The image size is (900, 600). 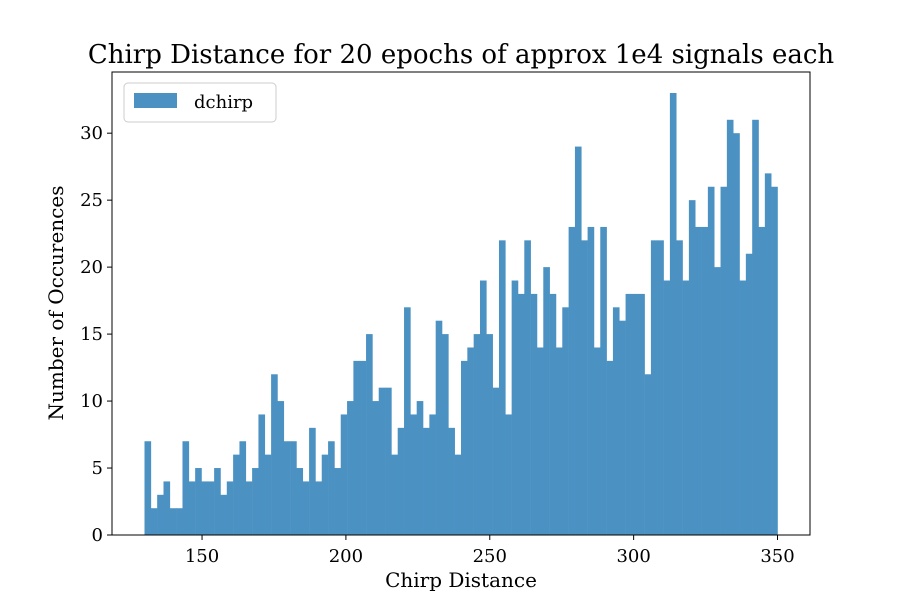 What do you see at coordinates (91, 133) in the screenshot?
I see `y-tick-label: 30` at bounding box center [91, 133].